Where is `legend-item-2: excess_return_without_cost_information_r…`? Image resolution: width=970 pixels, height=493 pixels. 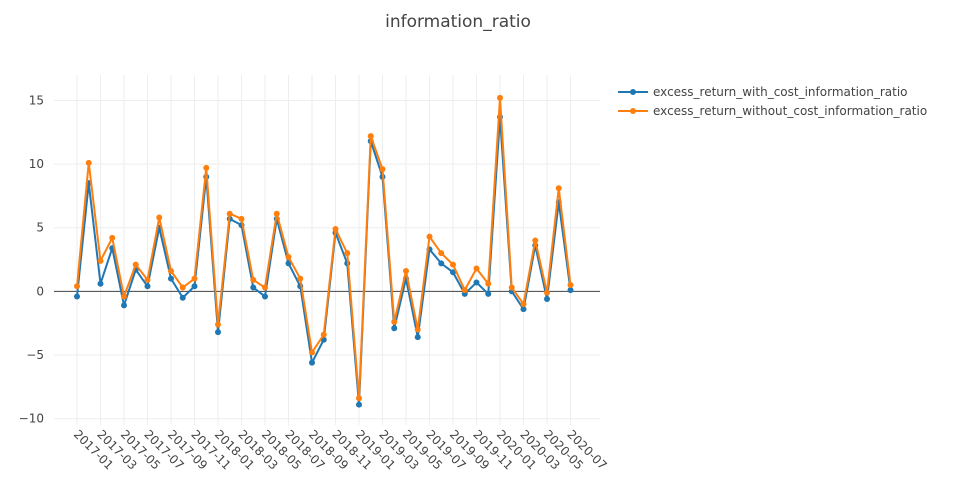 legend-item-2: excess_return_without_cost_information_r… is located at coordinates (772, 111).